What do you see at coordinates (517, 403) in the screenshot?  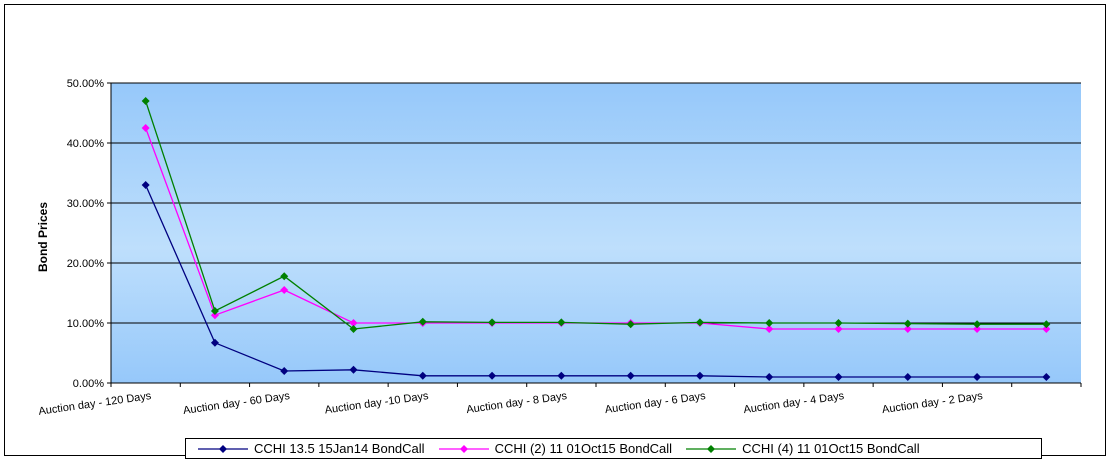 I see `x-tick-label: Auction day - 8 Days` at bounding box center [517, 403].